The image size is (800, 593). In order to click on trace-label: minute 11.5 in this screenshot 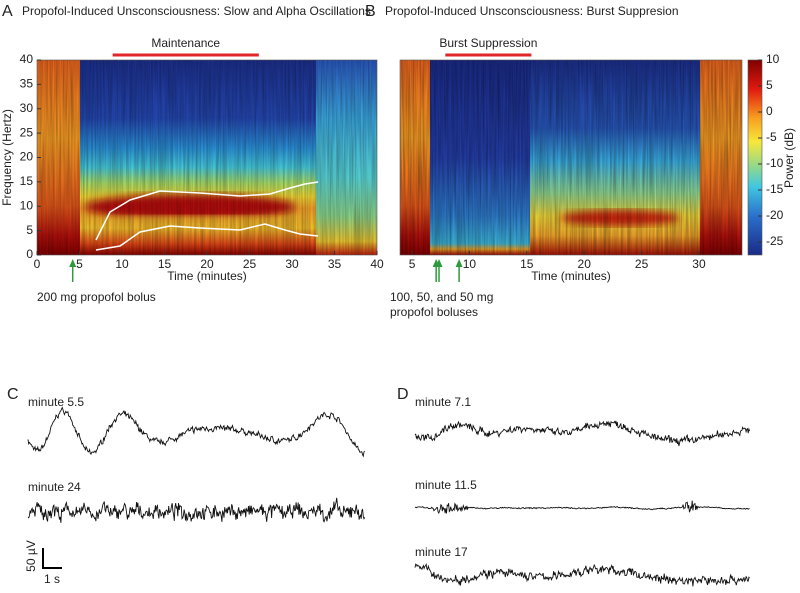, I will do `click(446, 485)`.